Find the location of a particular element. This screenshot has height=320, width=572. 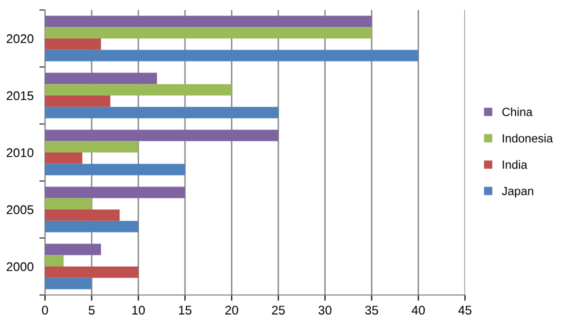

x-tick-label: 0 is located at coordinates (45, 310).